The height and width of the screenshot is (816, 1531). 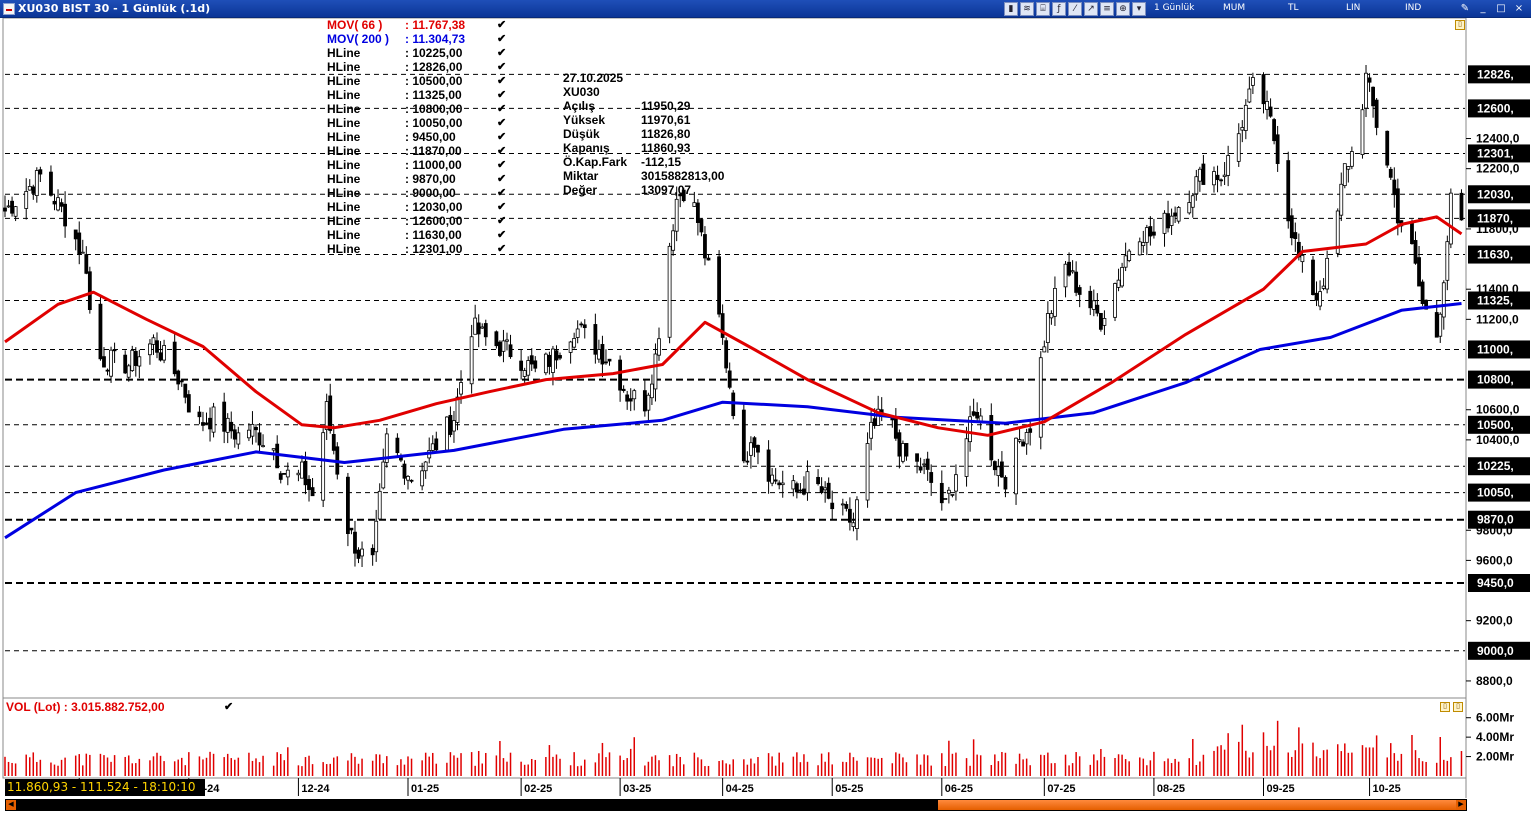 What do you see at coordinates (1174, 8) in the screenshot?
I see `timeframe-button: 1 Günlük` at bounding box center [1174, 8].